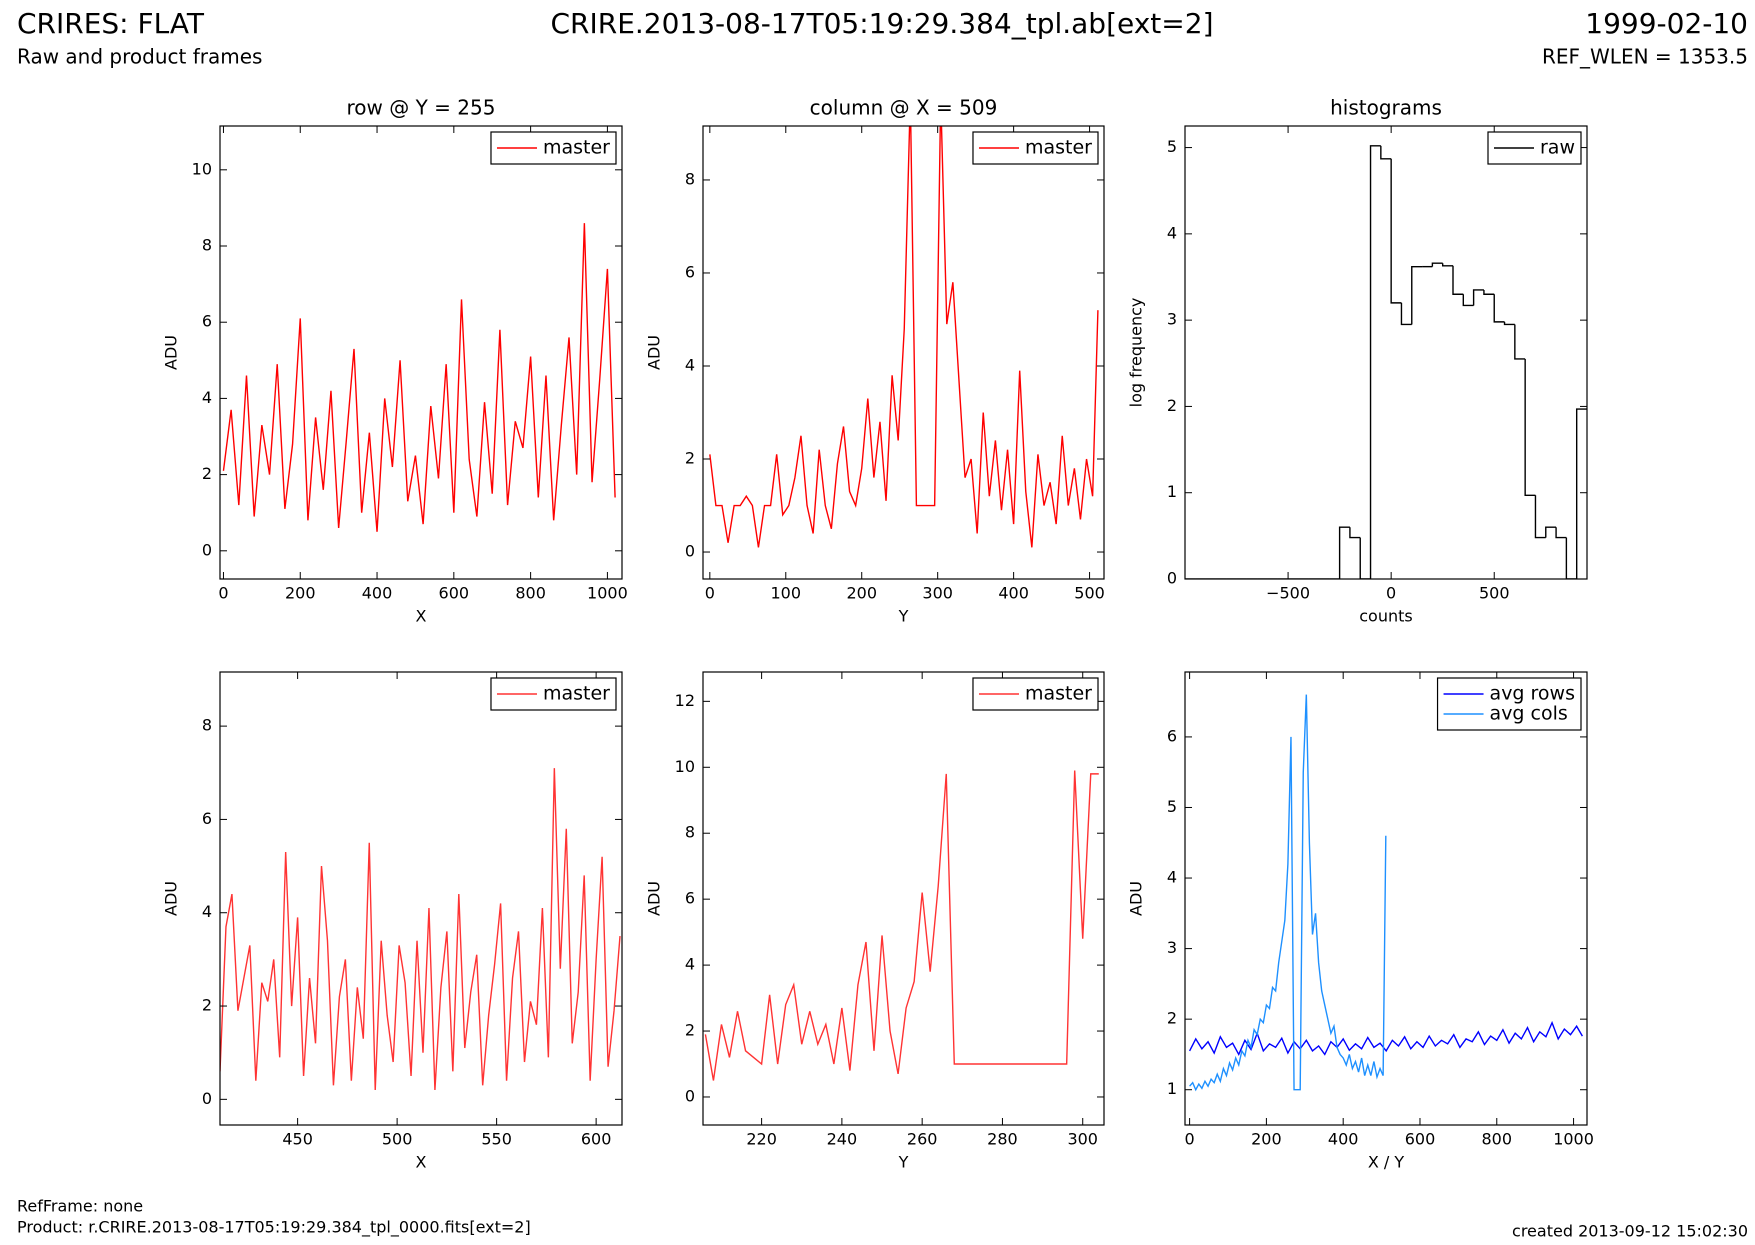 This screenshot has height=1245, width=1755. What do you see at coordinates (761, 1139) in the screenshot?
I see `x-tick-label: 220` at bounding box center [761, 1139].